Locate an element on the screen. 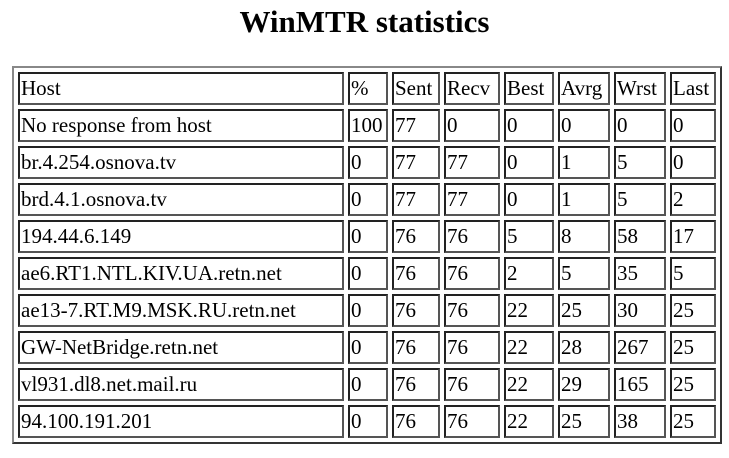  data-row: GW-NetBridge.retn.net 0 76 76 22 28 267 25 is located at coordinates (367, 347).